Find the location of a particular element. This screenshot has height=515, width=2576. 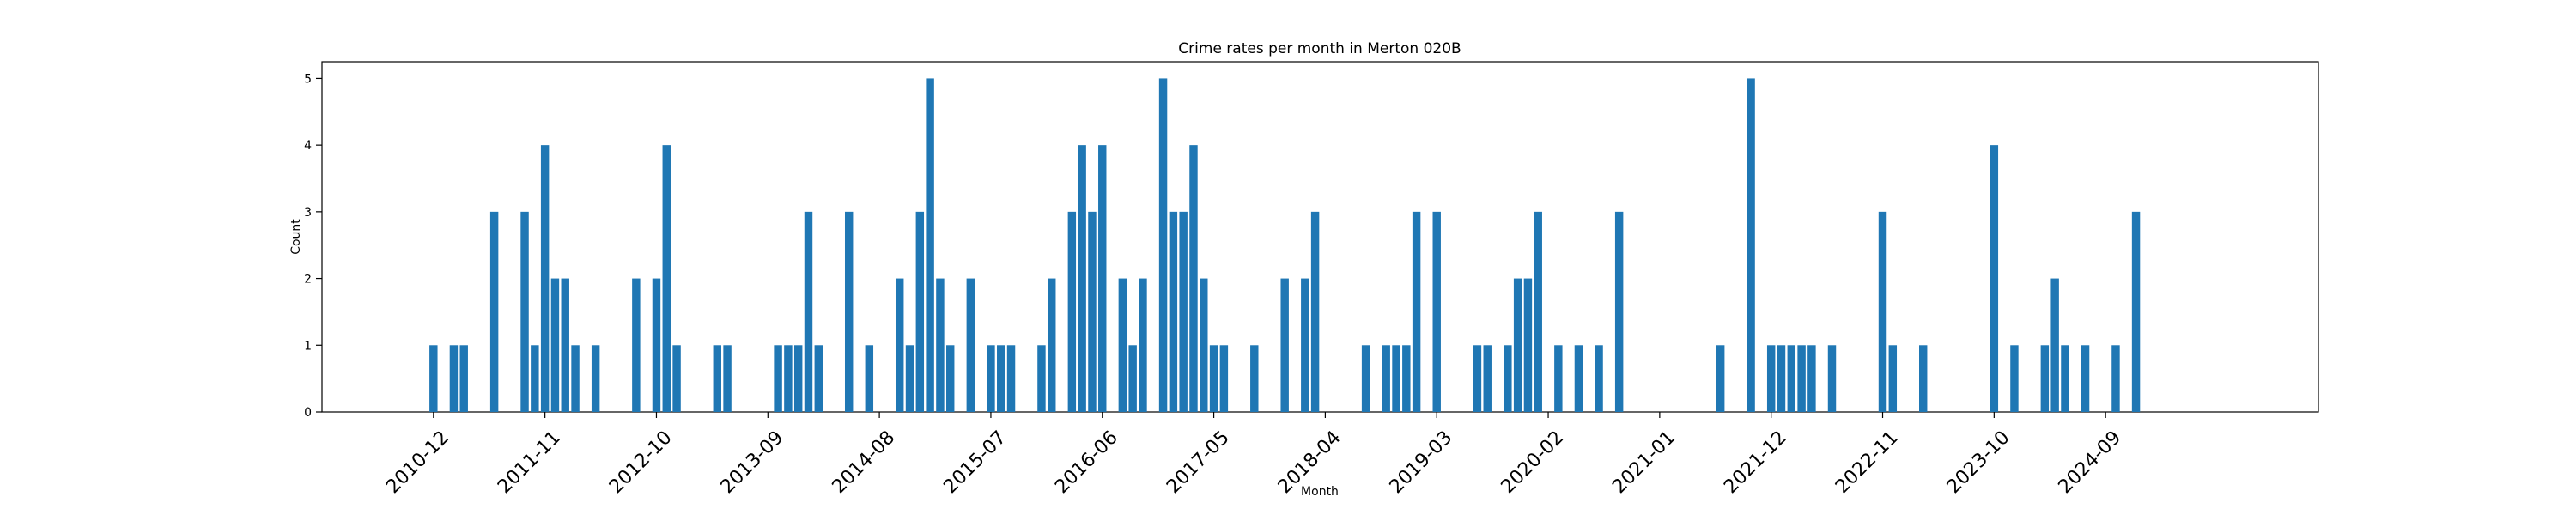

y-axis: 0 1 2 3 4 5 is located at coordinates (313, 246).